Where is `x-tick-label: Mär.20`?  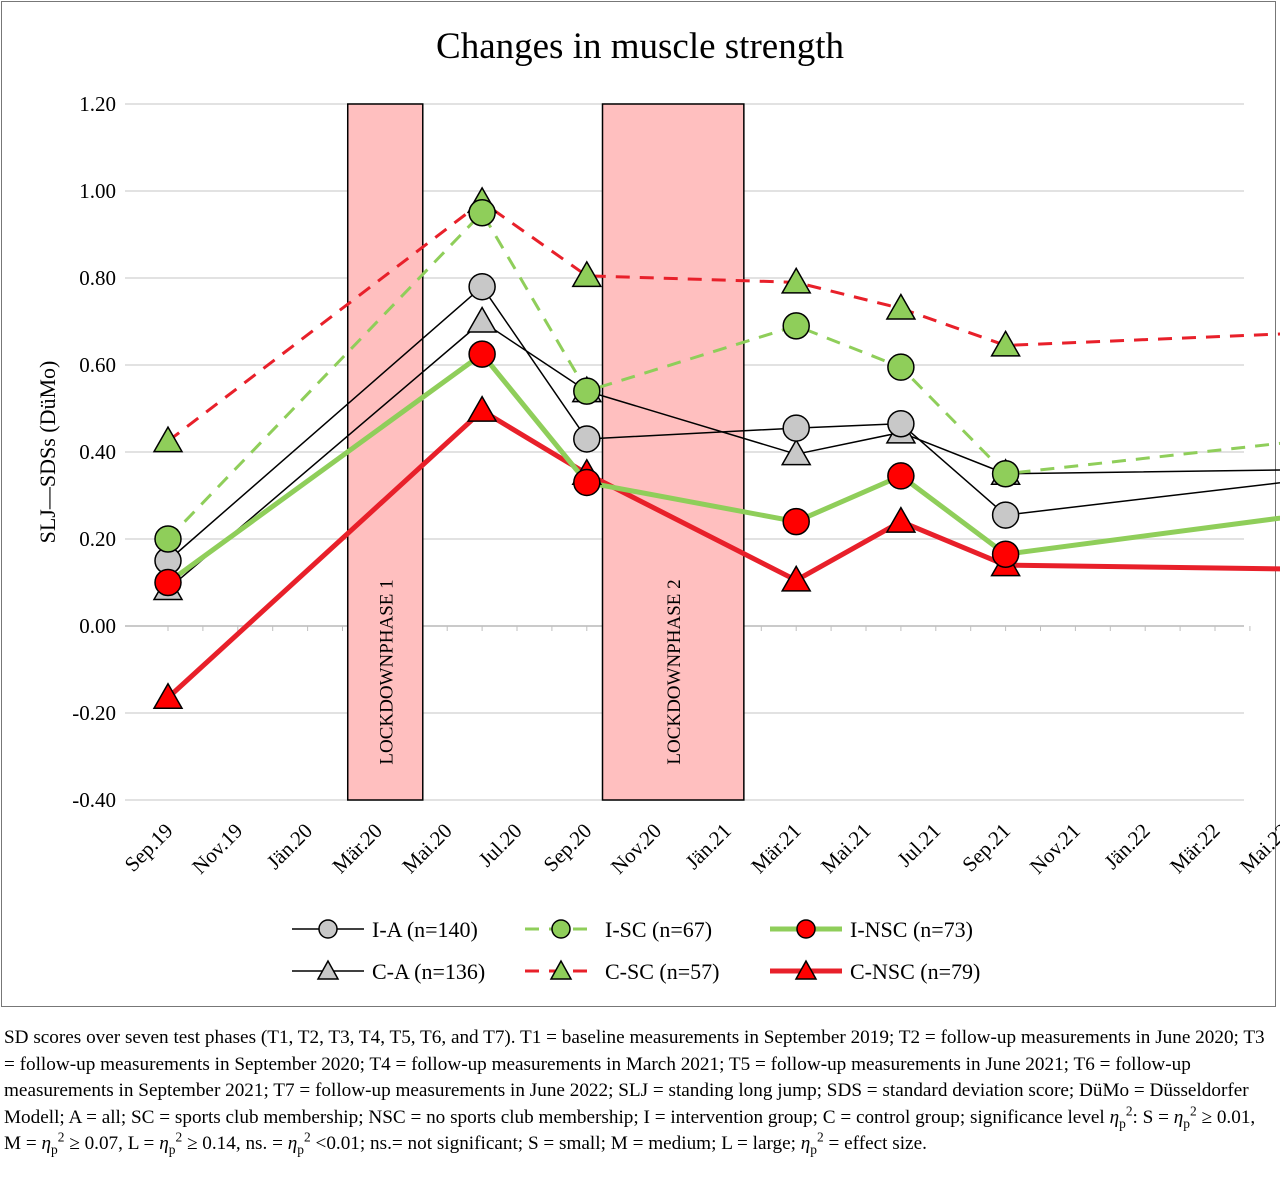 x-tick-label: Mär.20 is located at coordinates (356, 848).